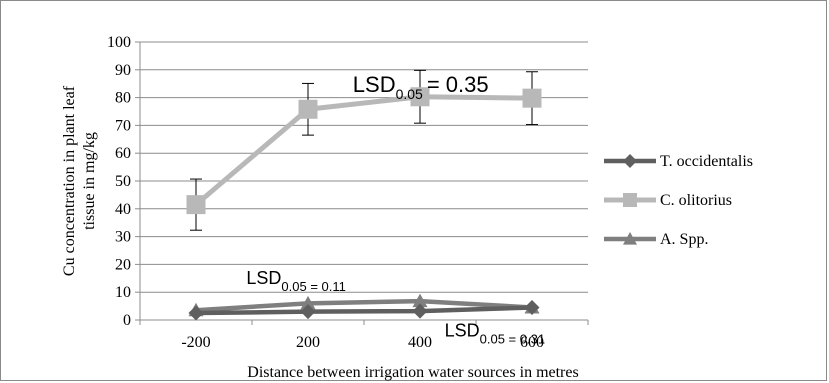 Image resolution: width=829 pixels, height=383 pixels. Describe the element at coordinates (308, 342) in the screenshot. I see `x-tick-label: 200` at that location.